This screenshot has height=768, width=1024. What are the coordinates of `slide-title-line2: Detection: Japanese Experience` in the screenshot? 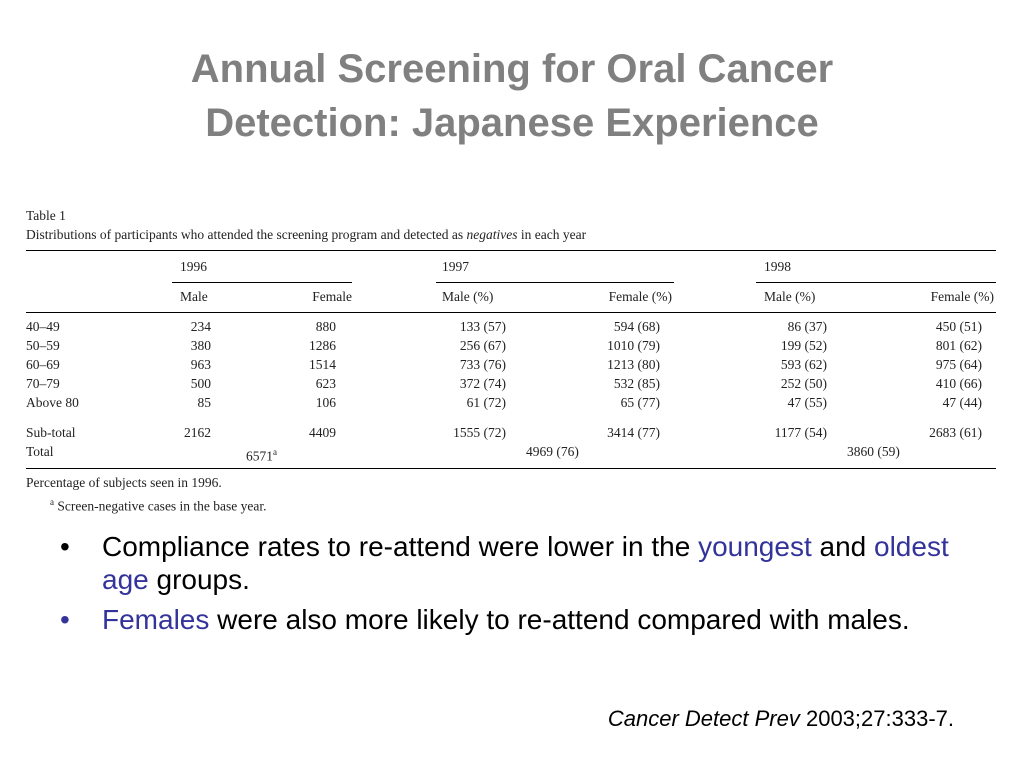 It's located at (512, 123).